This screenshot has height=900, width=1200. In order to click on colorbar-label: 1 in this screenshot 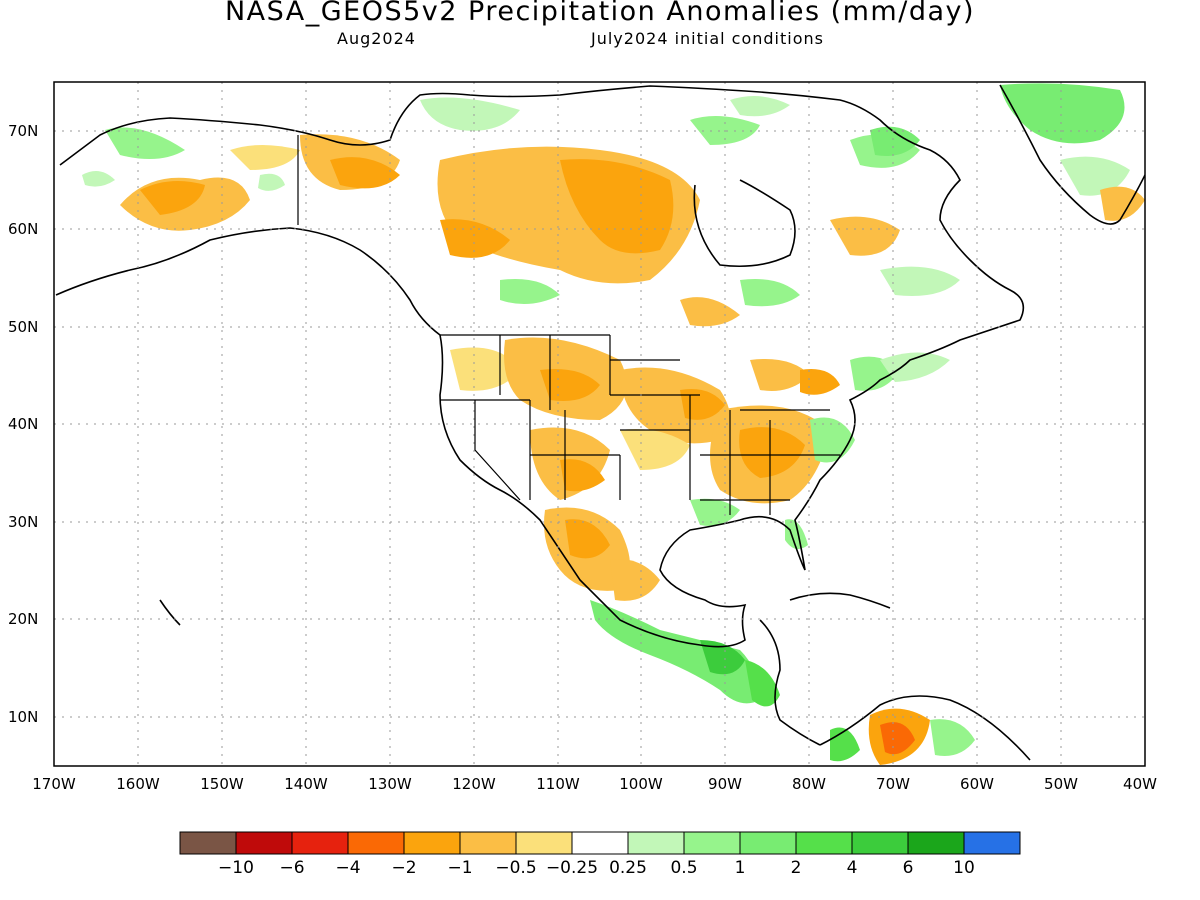, I will do `click(740, 868)`.